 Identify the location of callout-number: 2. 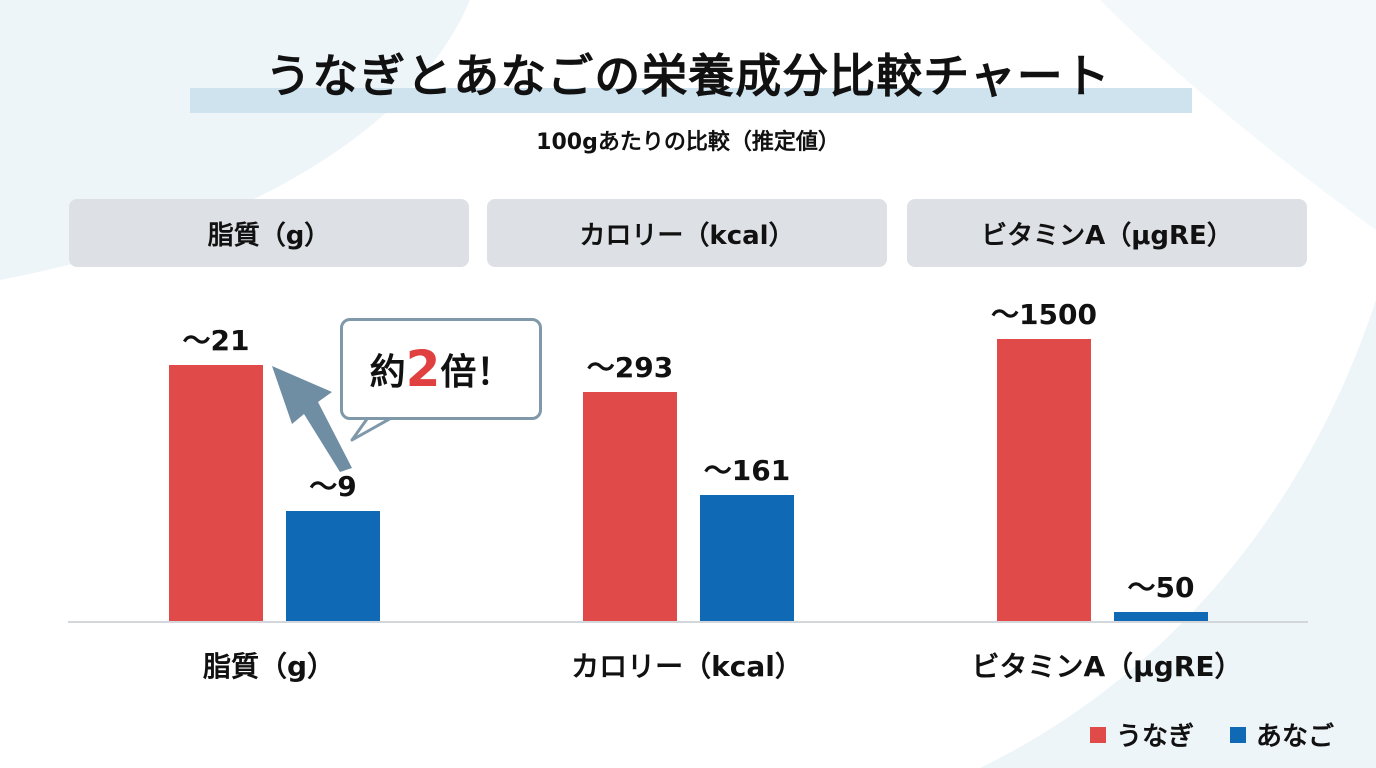
(423, 369).